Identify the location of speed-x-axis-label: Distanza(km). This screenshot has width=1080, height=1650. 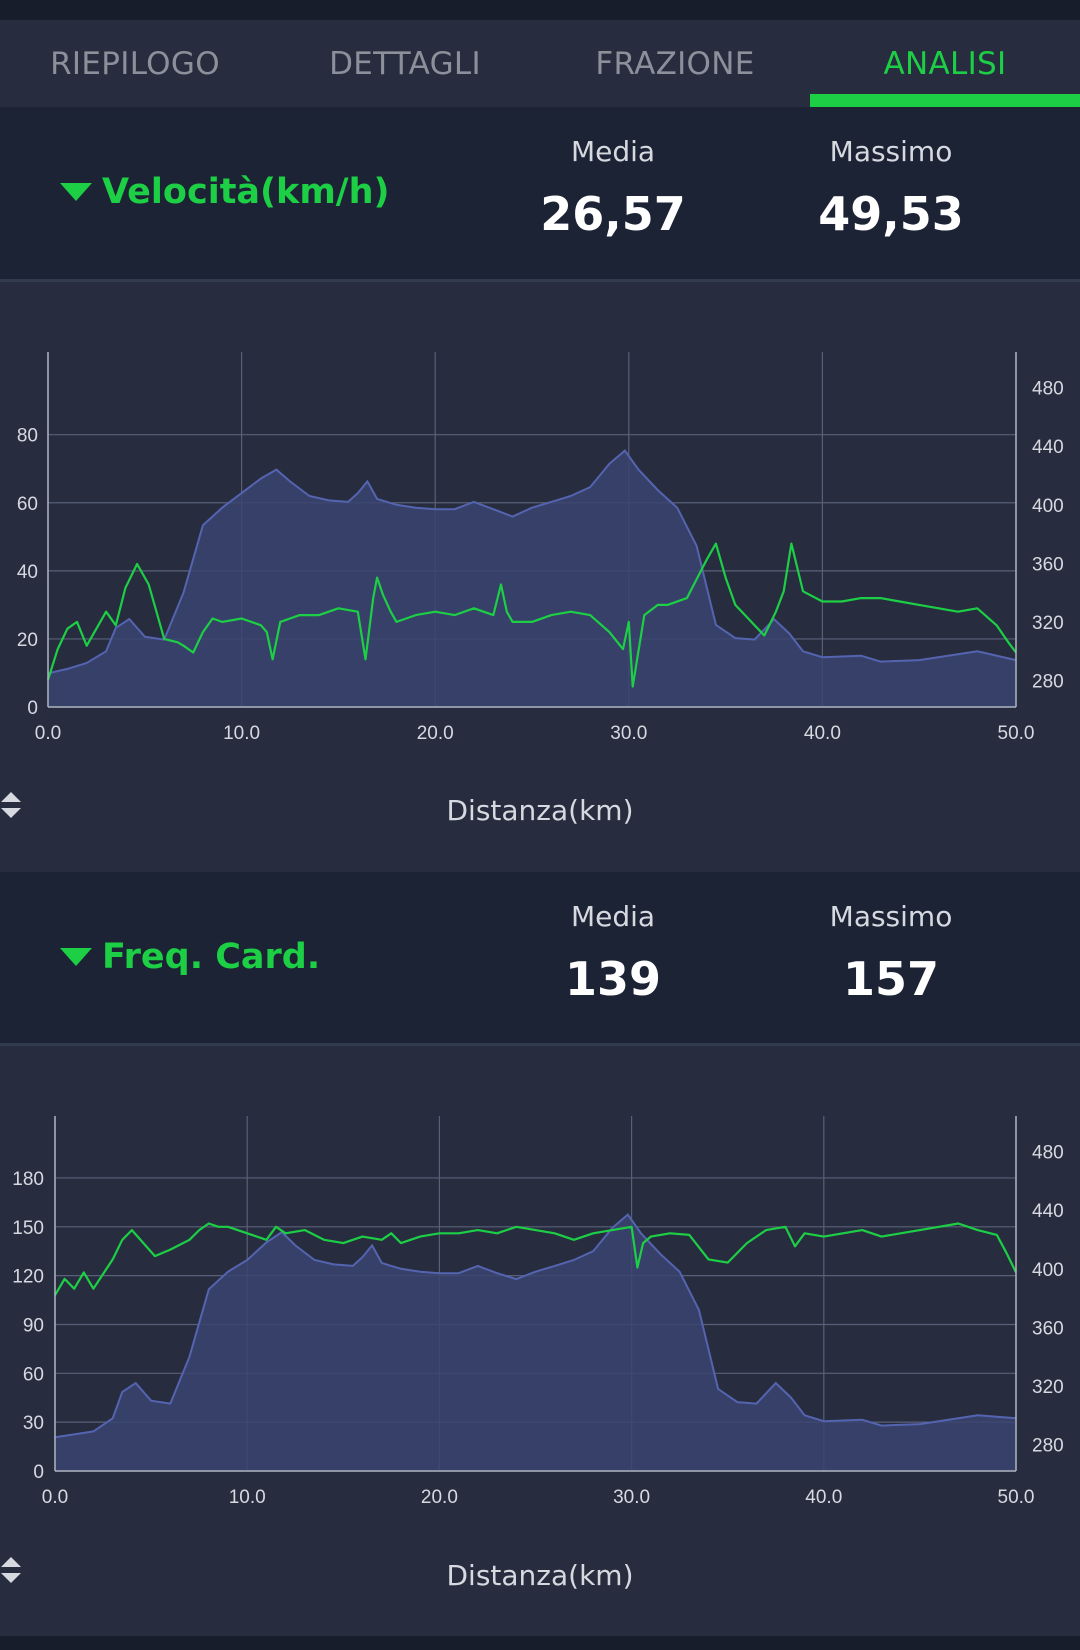
(540, 810).